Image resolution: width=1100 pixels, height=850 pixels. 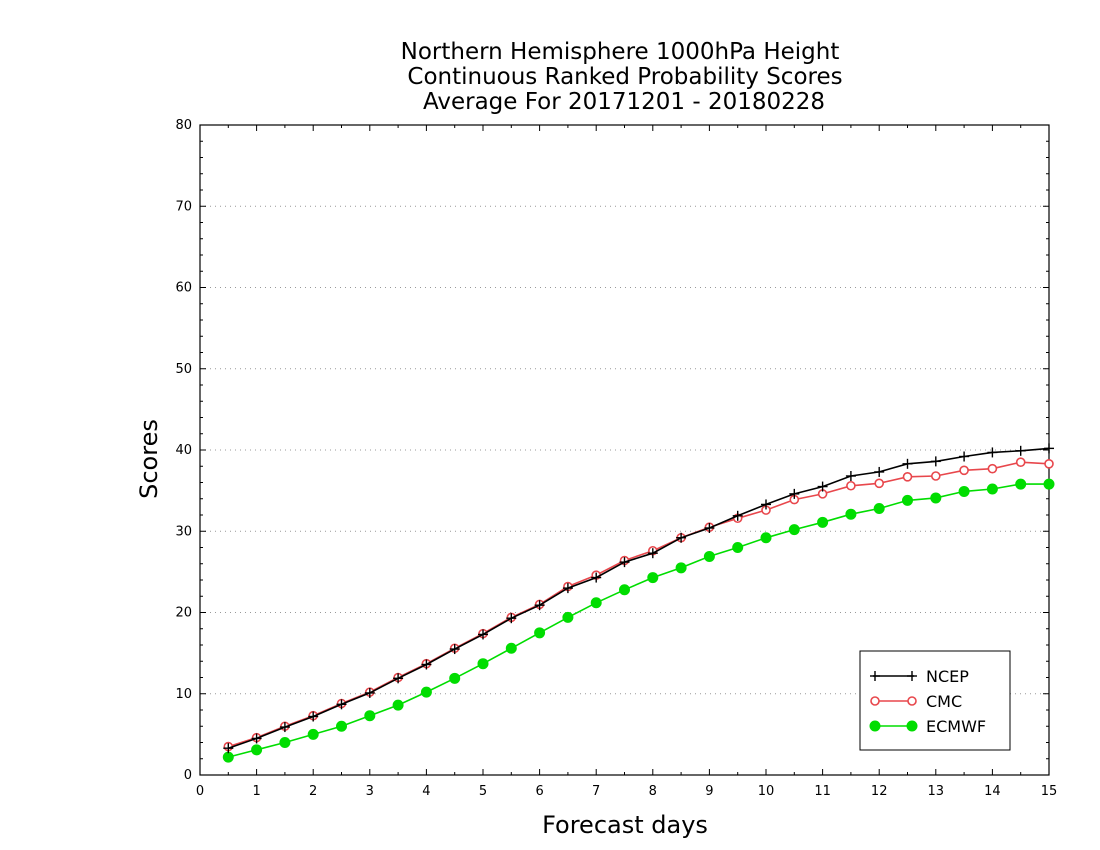 I want to click on x-tick-label-13: 13, so click(x=936, y=791).